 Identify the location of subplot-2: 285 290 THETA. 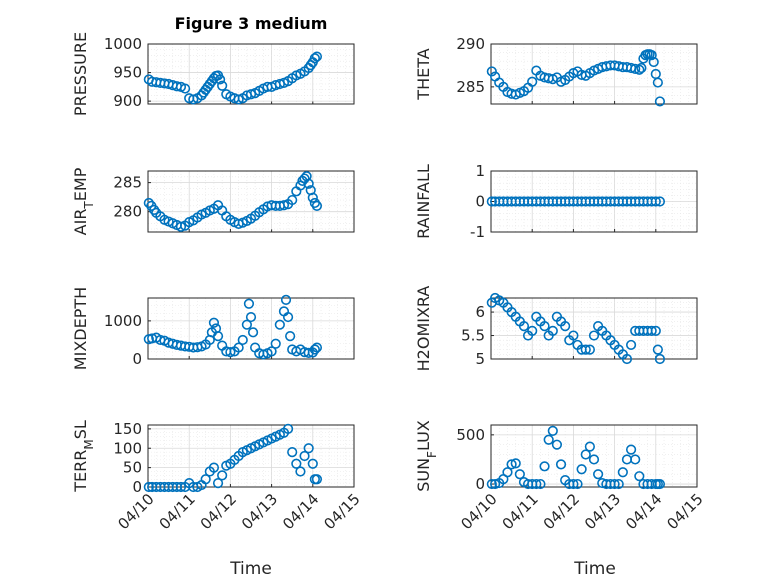
(556, 71).